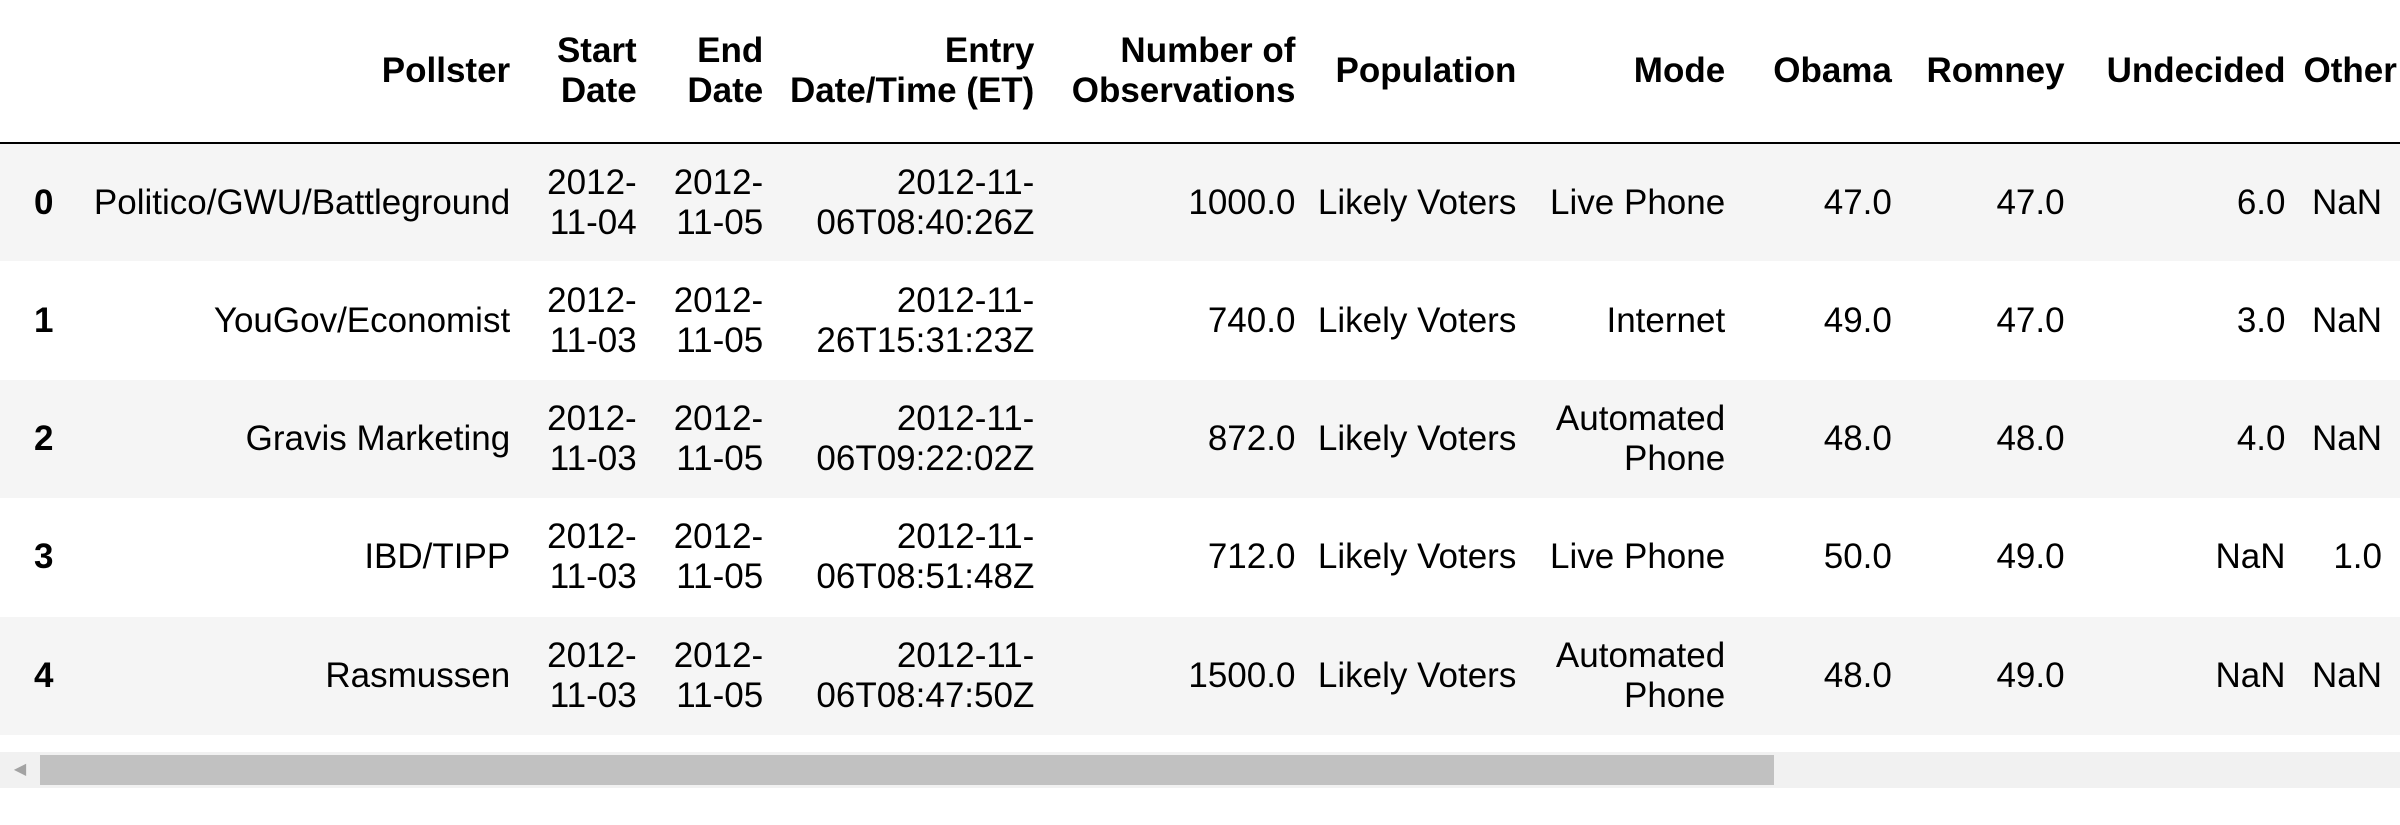 The image size is (2400, 825). What do you see at coordinates (40, 71) in the screenshot?
I see `index-header` at bounding box center [40, 71].